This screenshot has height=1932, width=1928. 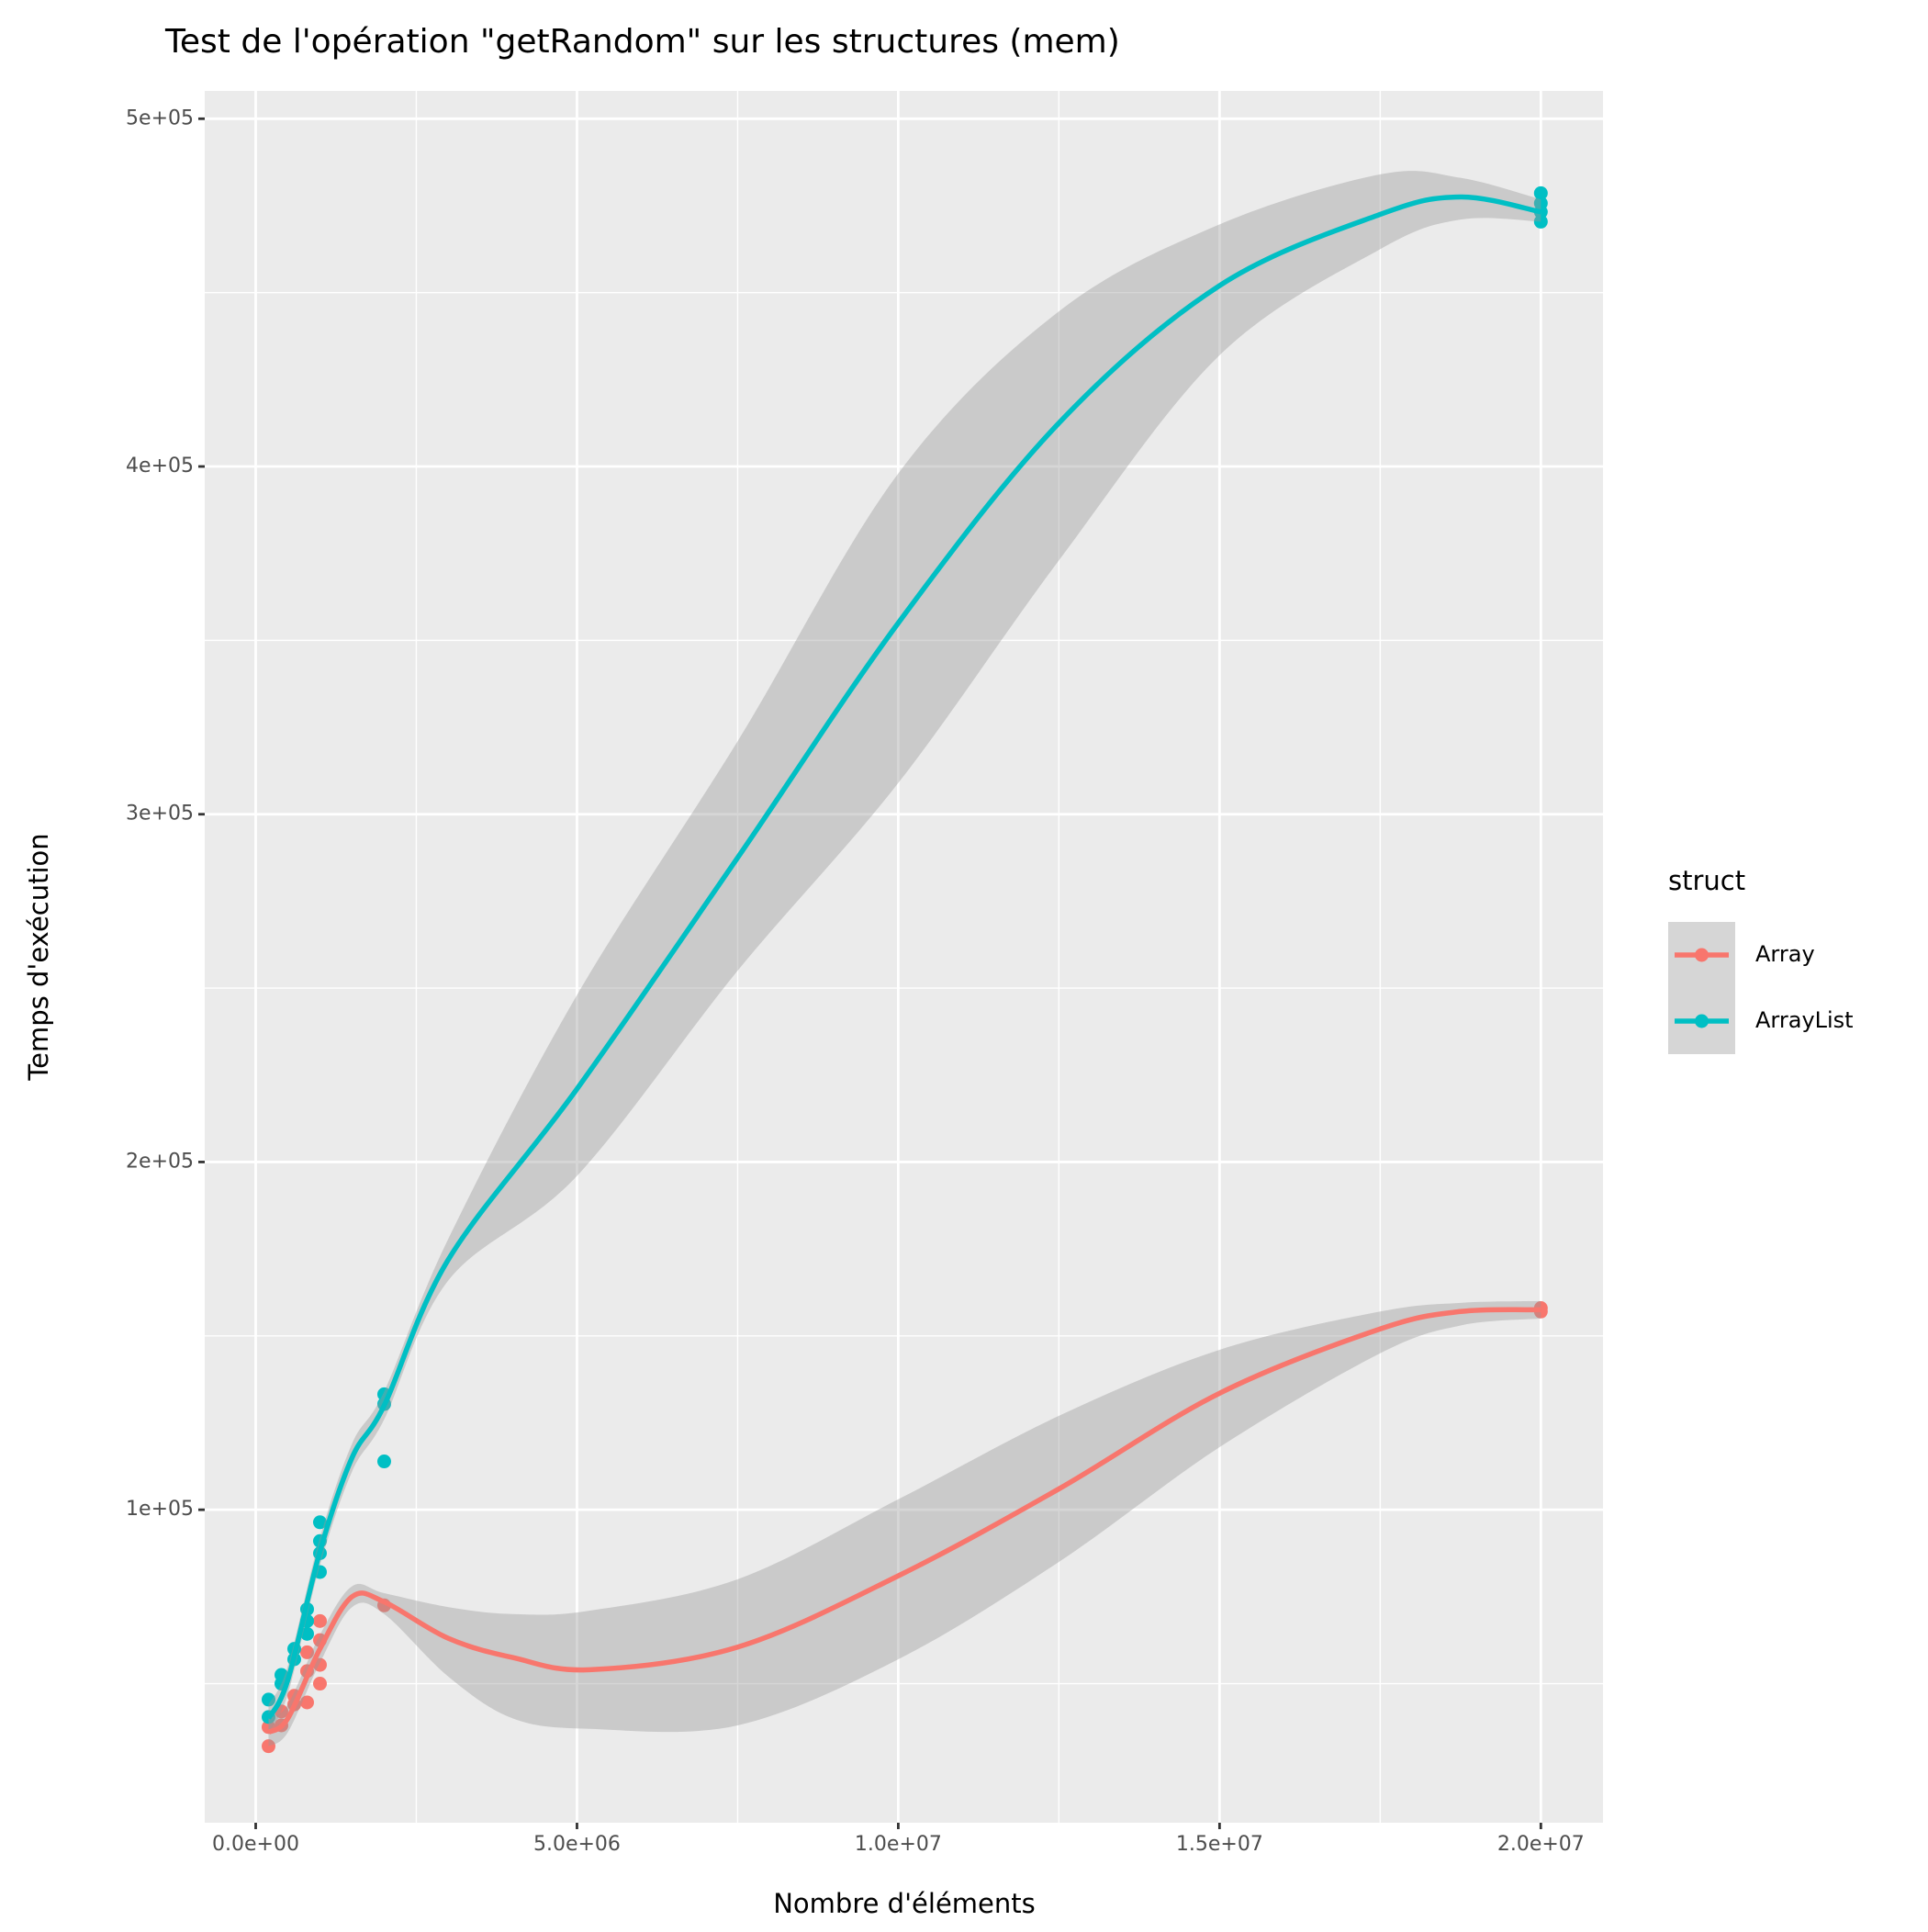 I want to click on x-axis-label: Nombre d'éléments, so click(x=904, y=1903).